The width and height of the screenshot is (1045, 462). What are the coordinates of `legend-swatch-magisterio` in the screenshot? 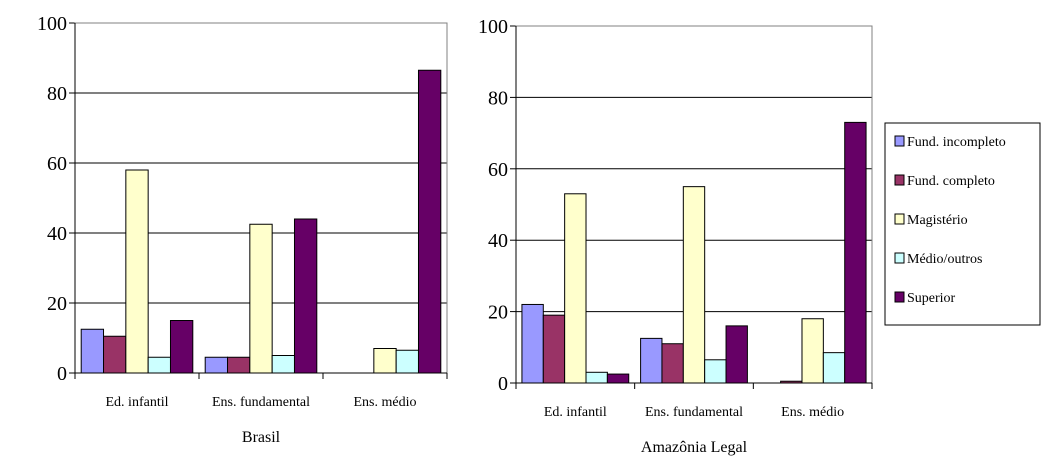 It's located at (899, 219).